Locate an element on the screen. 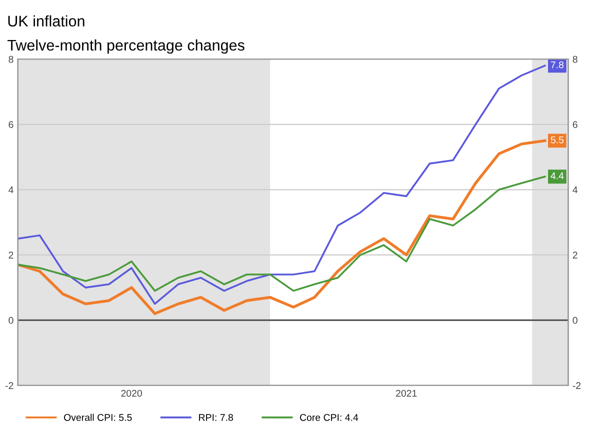 The image size is (595, 438). y2-tick-label: 0 is located at coordinates (575, 320).